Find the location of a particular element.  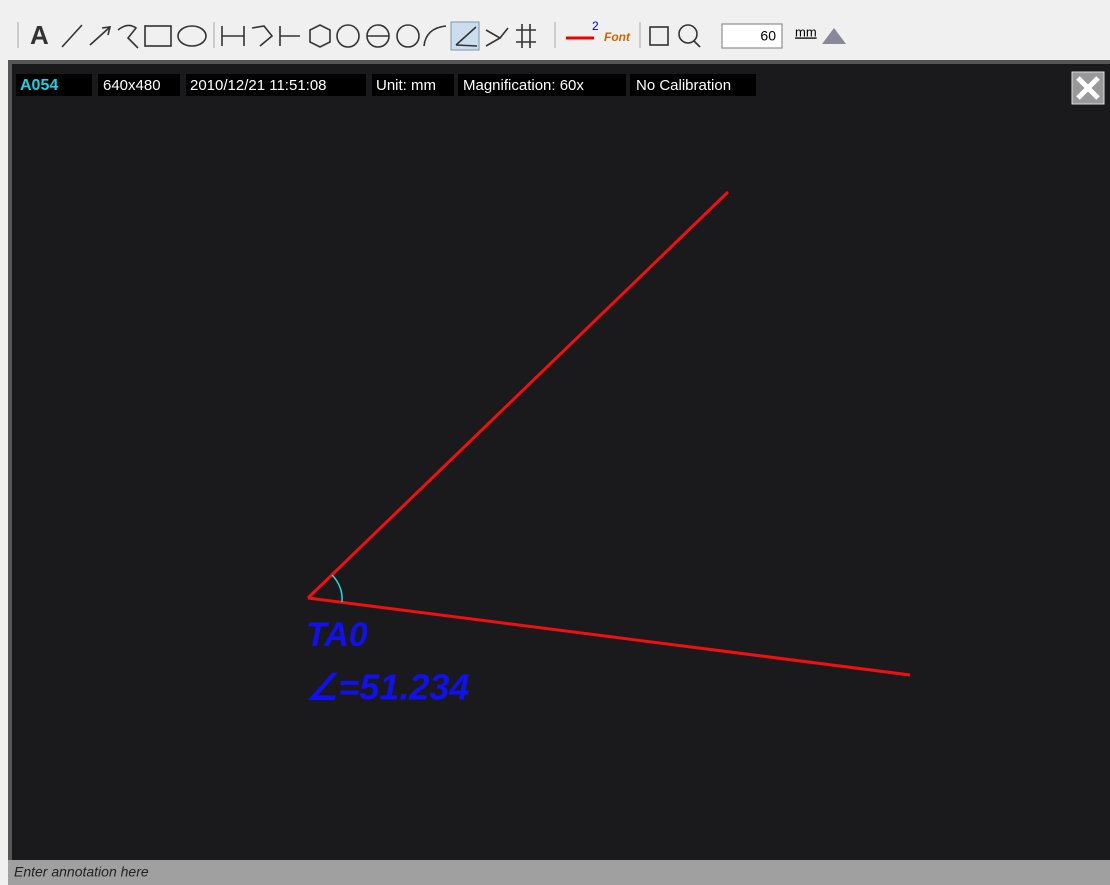

polyline-tool is located at coordinates (128, 36).